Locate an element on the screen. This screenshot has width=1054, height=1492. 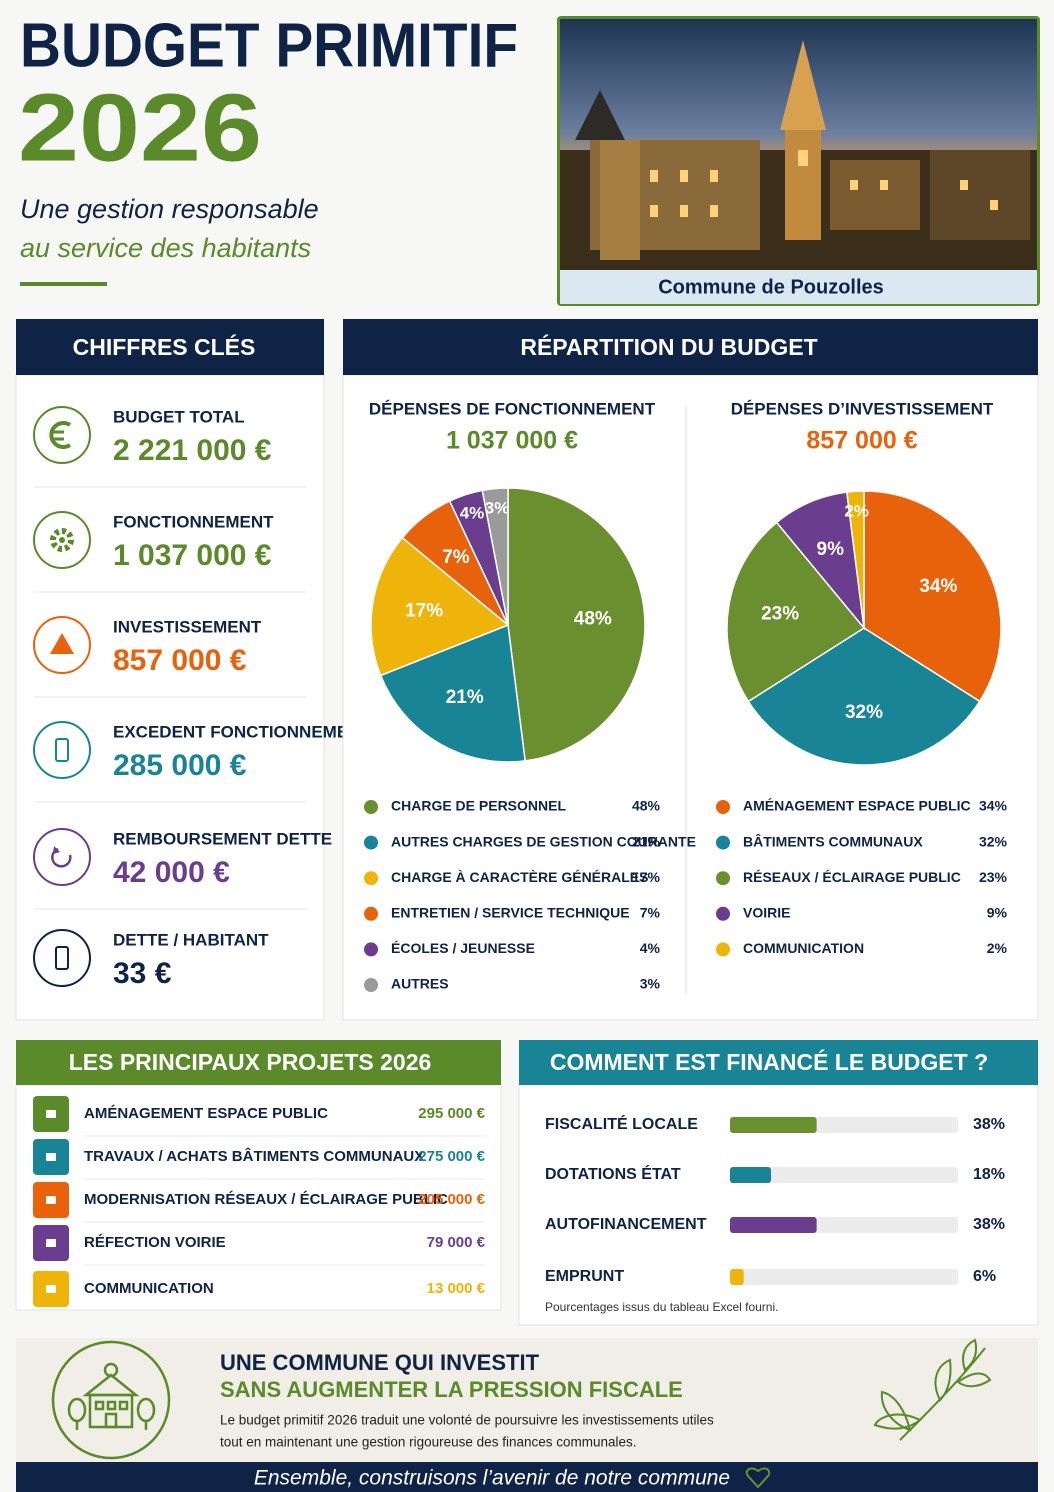
panel-title: CHIFFRES CLÉS is located at coordinates (164, 346).